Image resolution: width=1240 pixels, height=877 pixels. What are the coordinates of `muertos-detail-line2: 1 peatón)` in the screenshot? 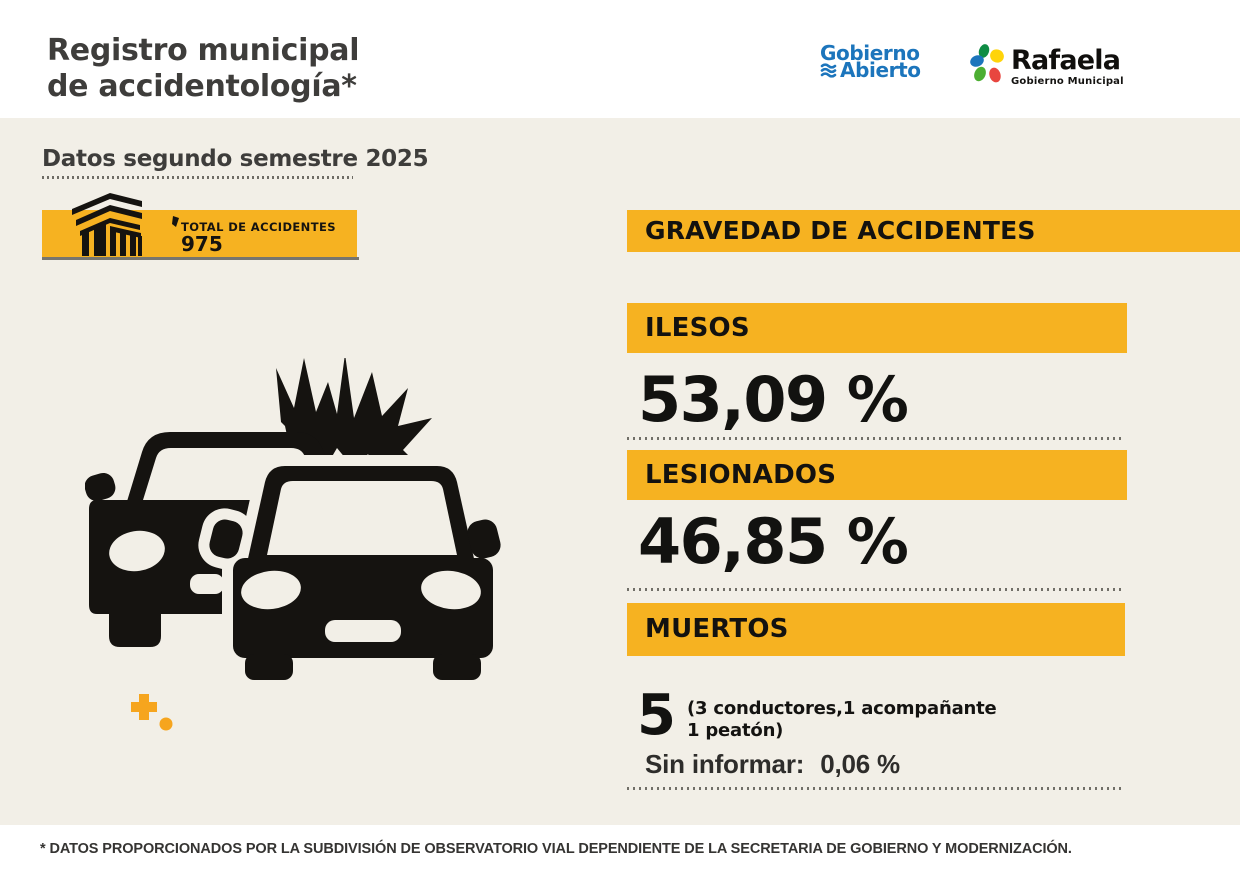 It's located at (735, 730).